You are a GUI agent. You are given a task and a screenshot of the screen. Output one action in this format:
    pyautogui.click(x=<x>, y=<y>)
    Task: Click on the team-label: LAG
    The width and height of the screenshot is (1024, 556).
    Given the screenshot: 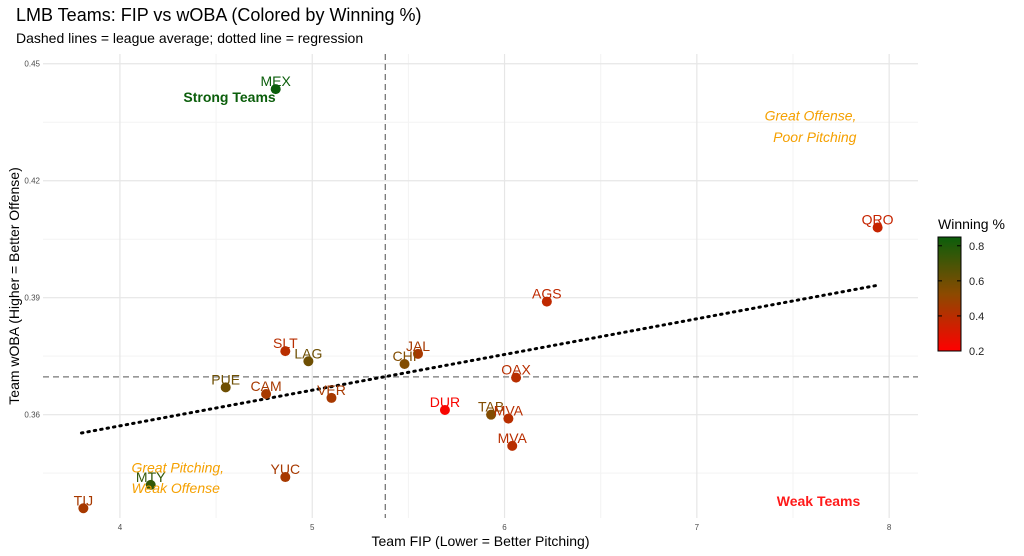 What is the action you would take?
    pyautogui.click(x=308, y=353)
    